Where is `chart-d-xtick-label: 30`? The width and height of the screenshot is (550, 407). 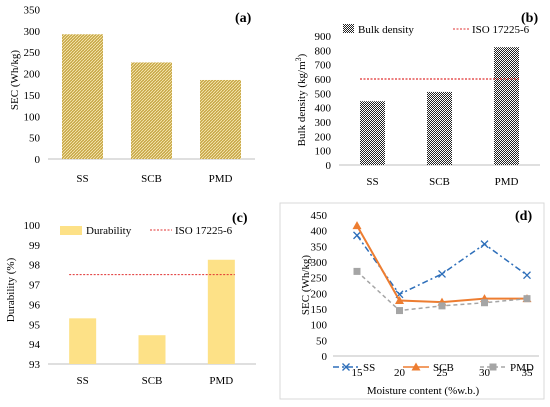
chart-d-xtick-label: 30 is located at coordinates (485, 373).